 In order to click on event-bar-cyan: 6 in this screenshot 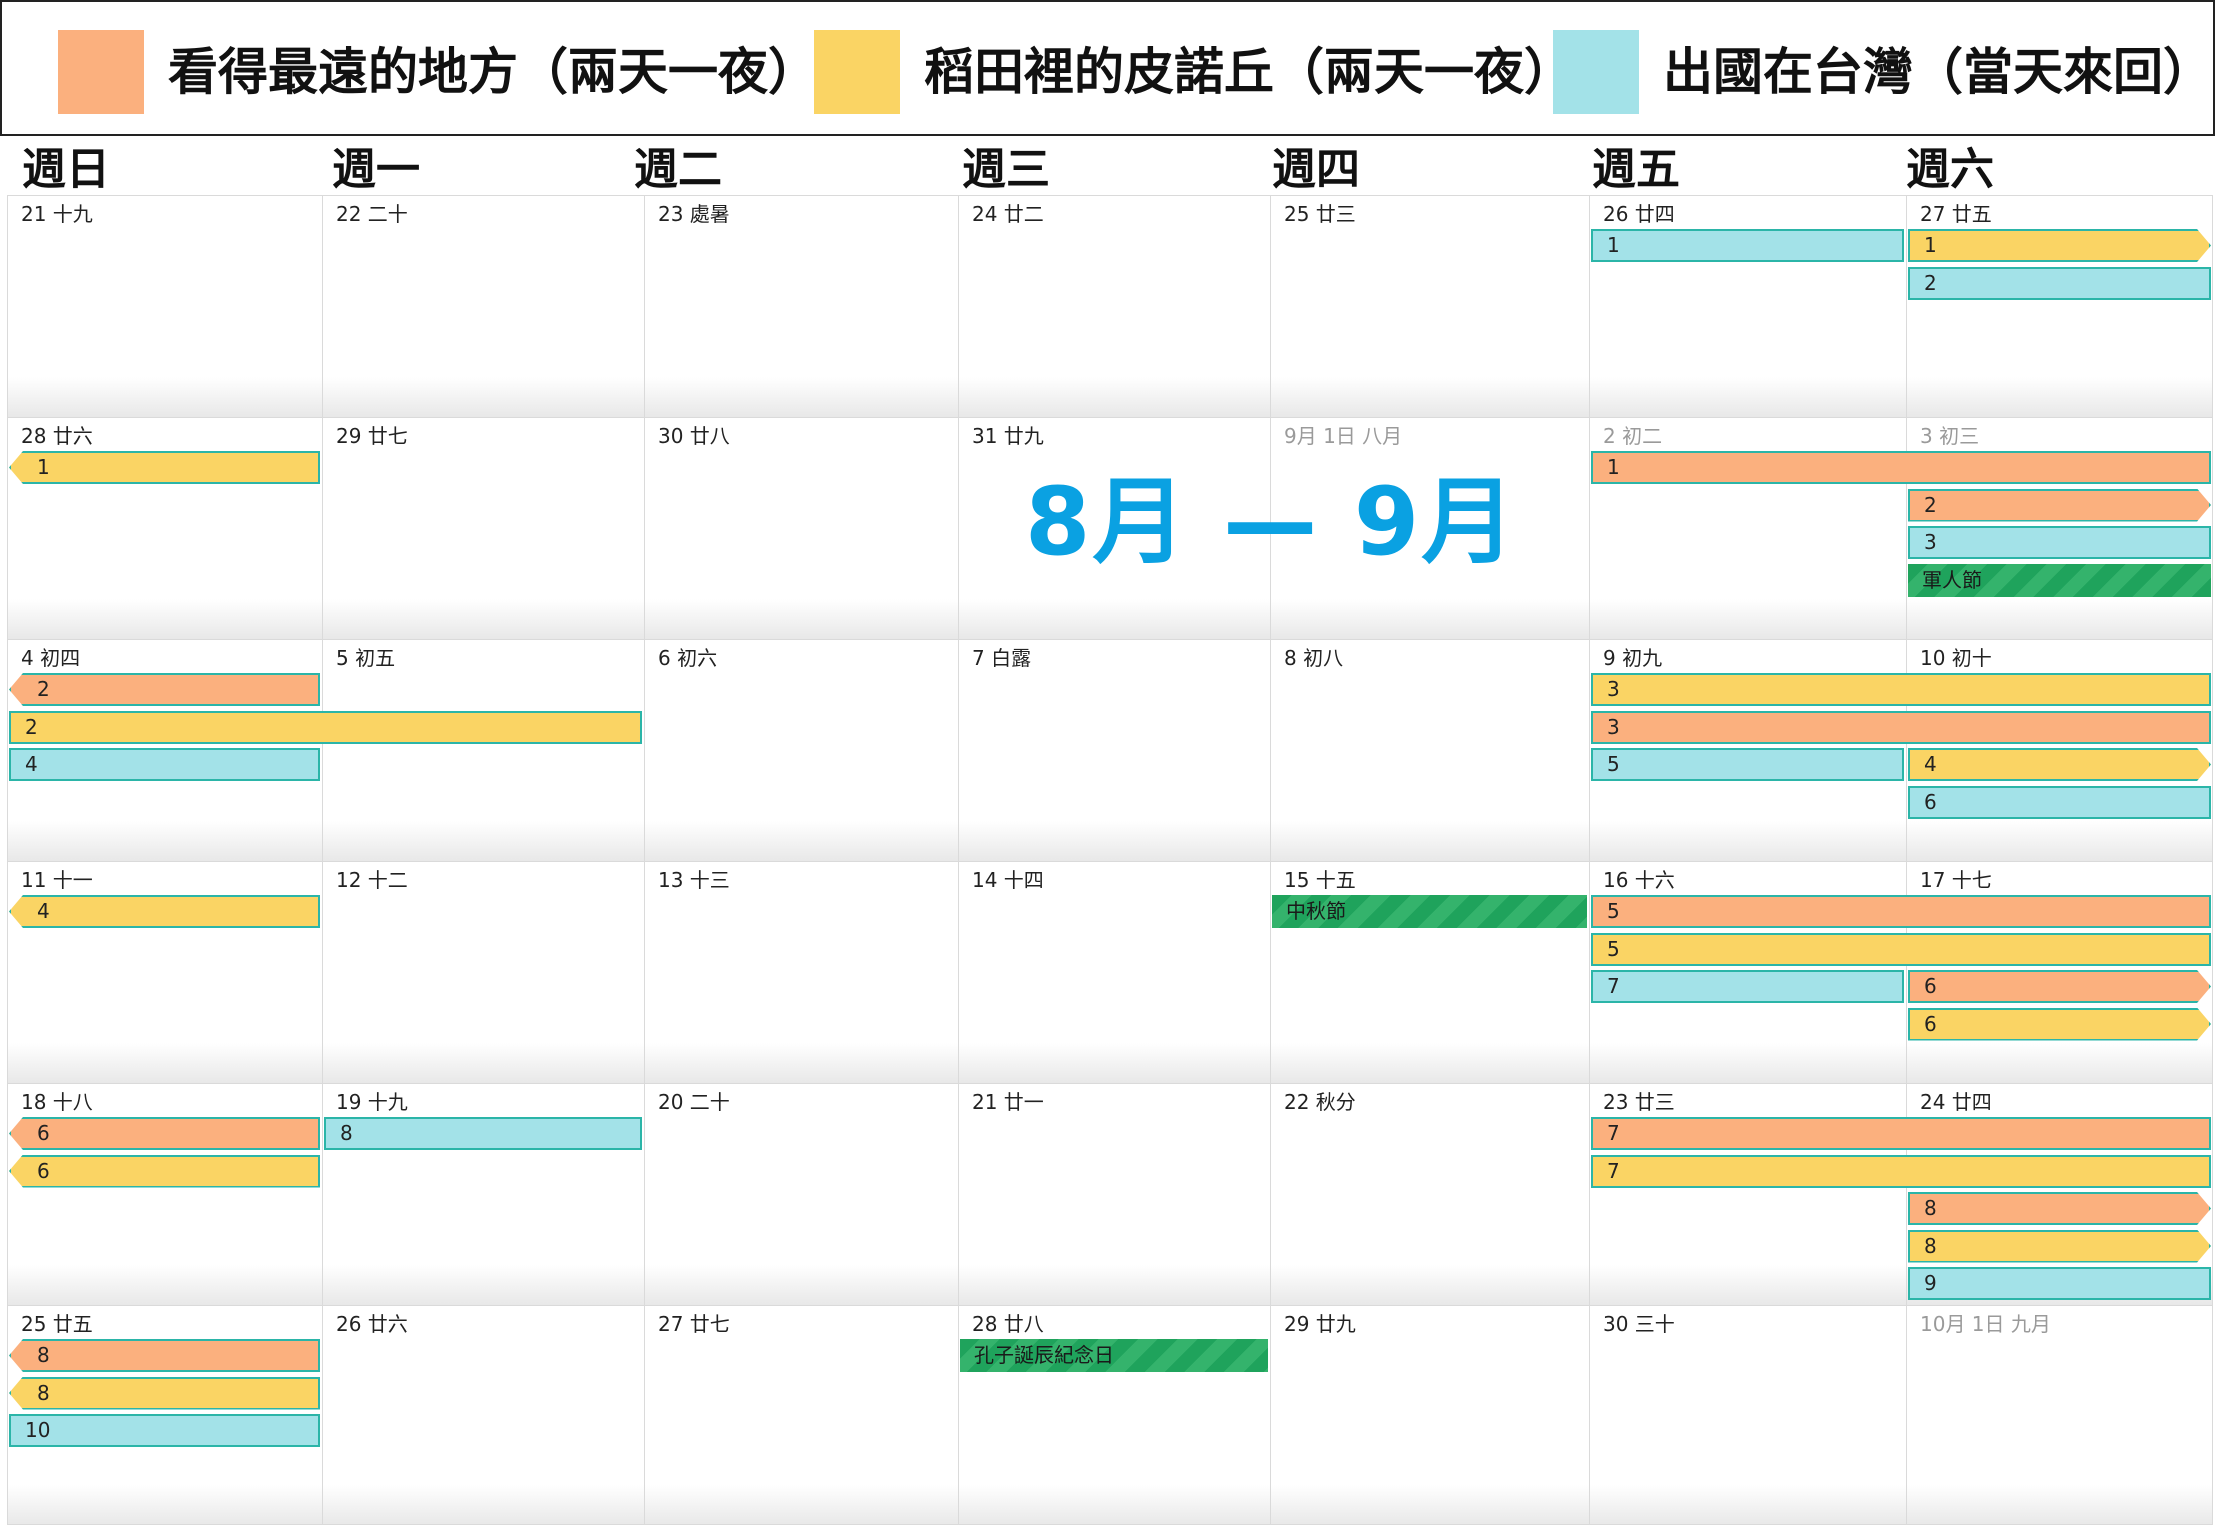, I will do `click(2059, 802)`.